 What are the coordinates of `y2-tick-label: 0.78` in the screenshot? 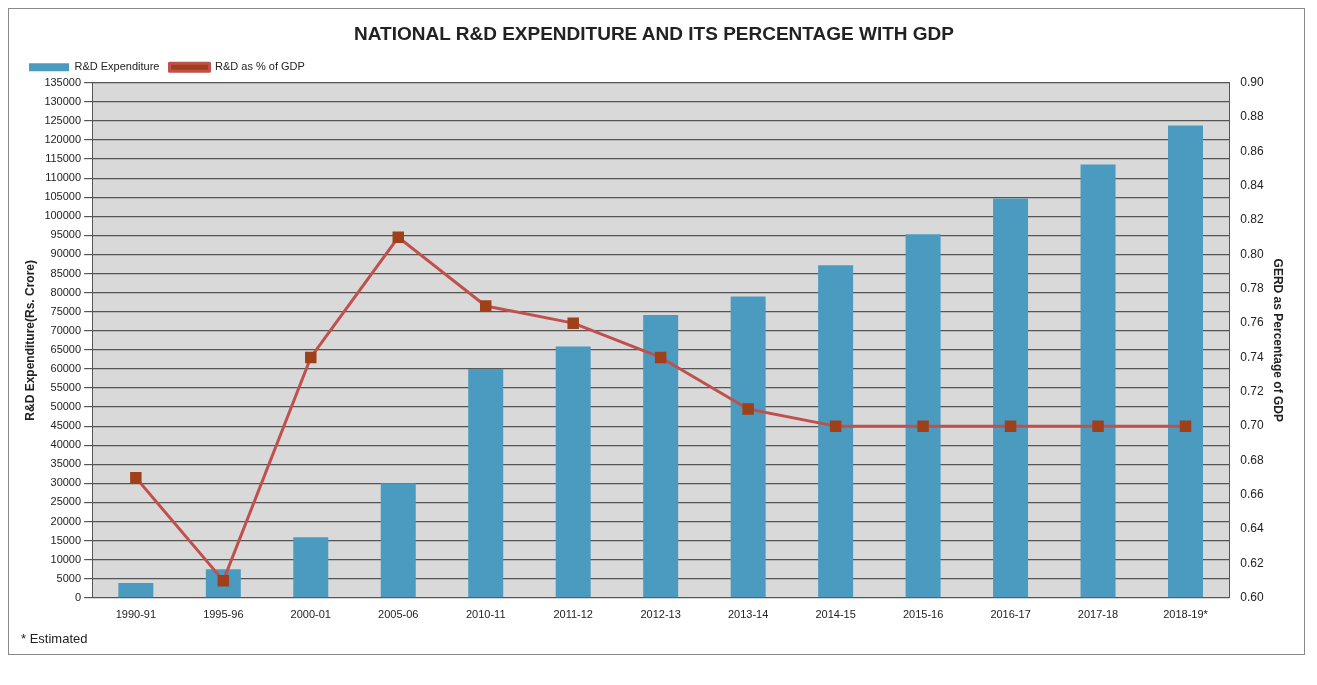 It's located at (1252, 288).